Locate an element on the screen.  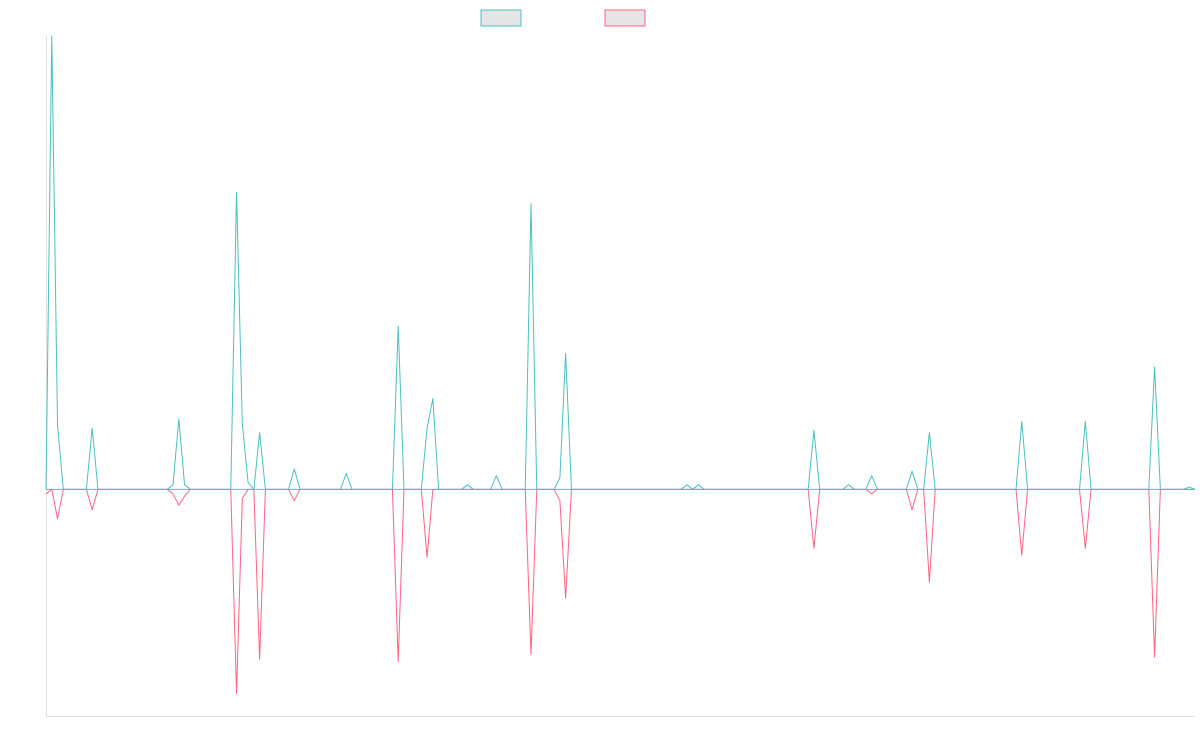
legend-swatch-series-a is located at coordinates (501, 18).